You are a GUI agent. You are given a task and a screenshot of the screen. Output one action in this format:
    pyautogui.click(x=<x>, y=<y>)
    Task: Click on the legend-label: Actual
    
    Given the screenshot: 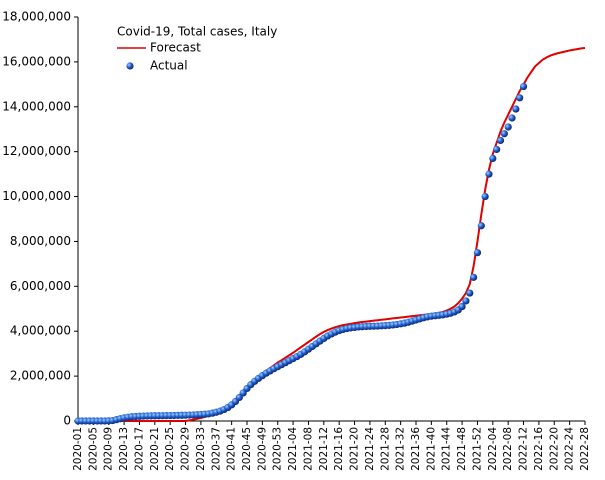 What is the action you would take?
    pyautogui.click(x=169, y=66)
    